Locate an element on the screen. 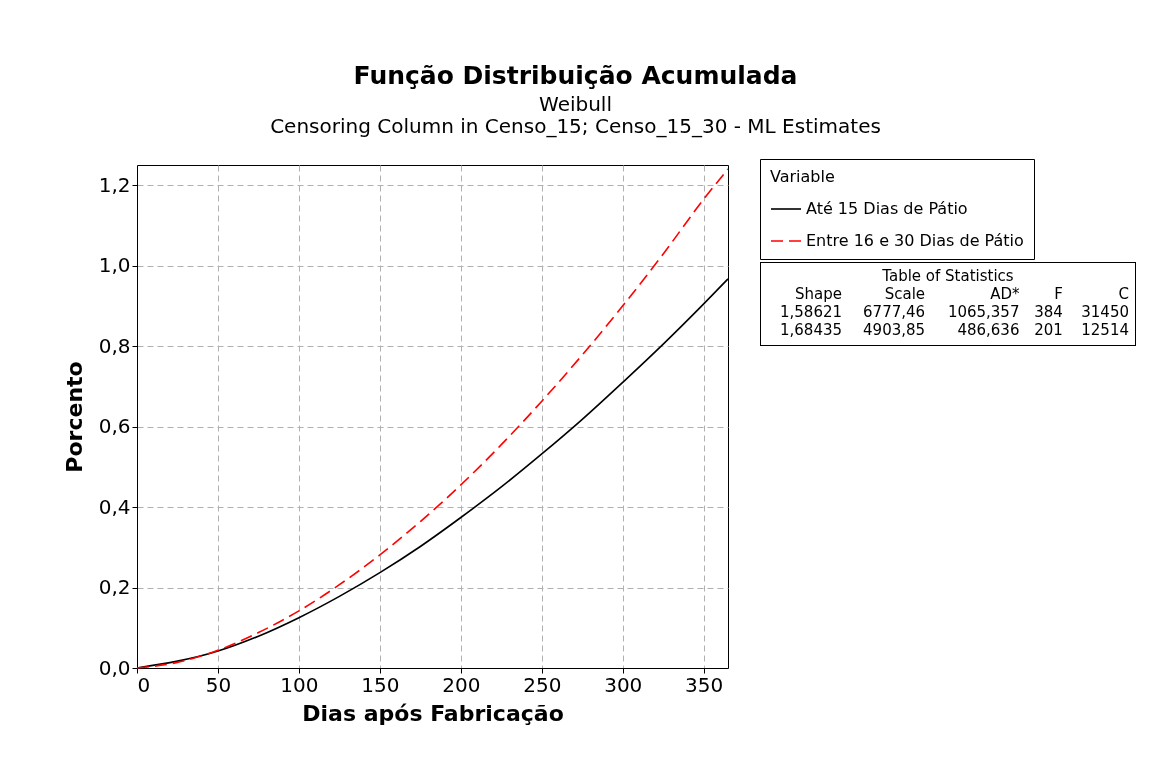  x-tick-label: 250 is located at coordinates (542, 684).